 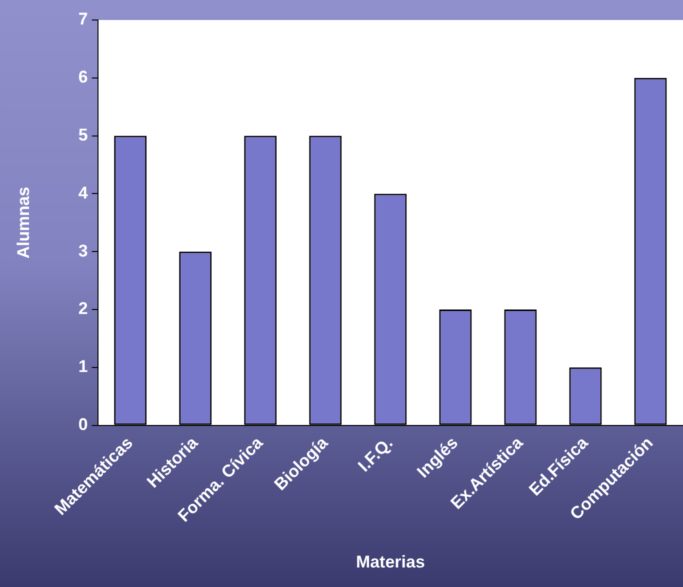 What do you see at coordinates (83, 250) in the screenshot?
I see `y-tick-label: 3` at bounding box center [83, 250].